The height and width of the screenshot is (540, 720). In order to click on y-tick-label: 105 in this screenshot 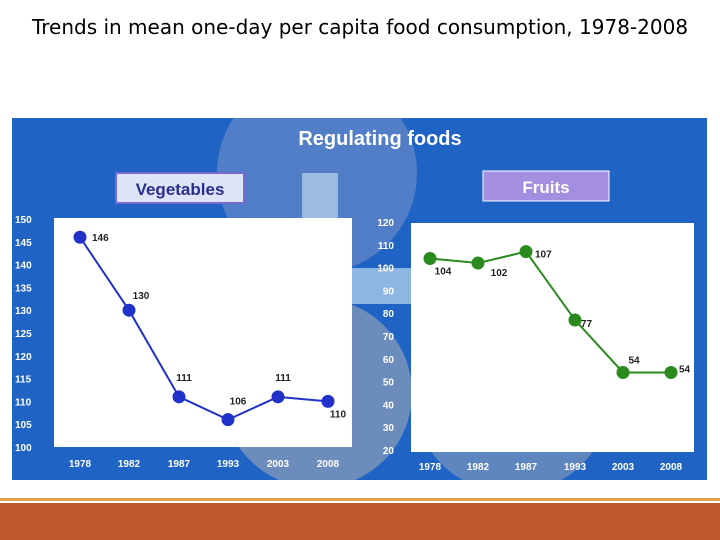, I will do `click(23, 425)`.